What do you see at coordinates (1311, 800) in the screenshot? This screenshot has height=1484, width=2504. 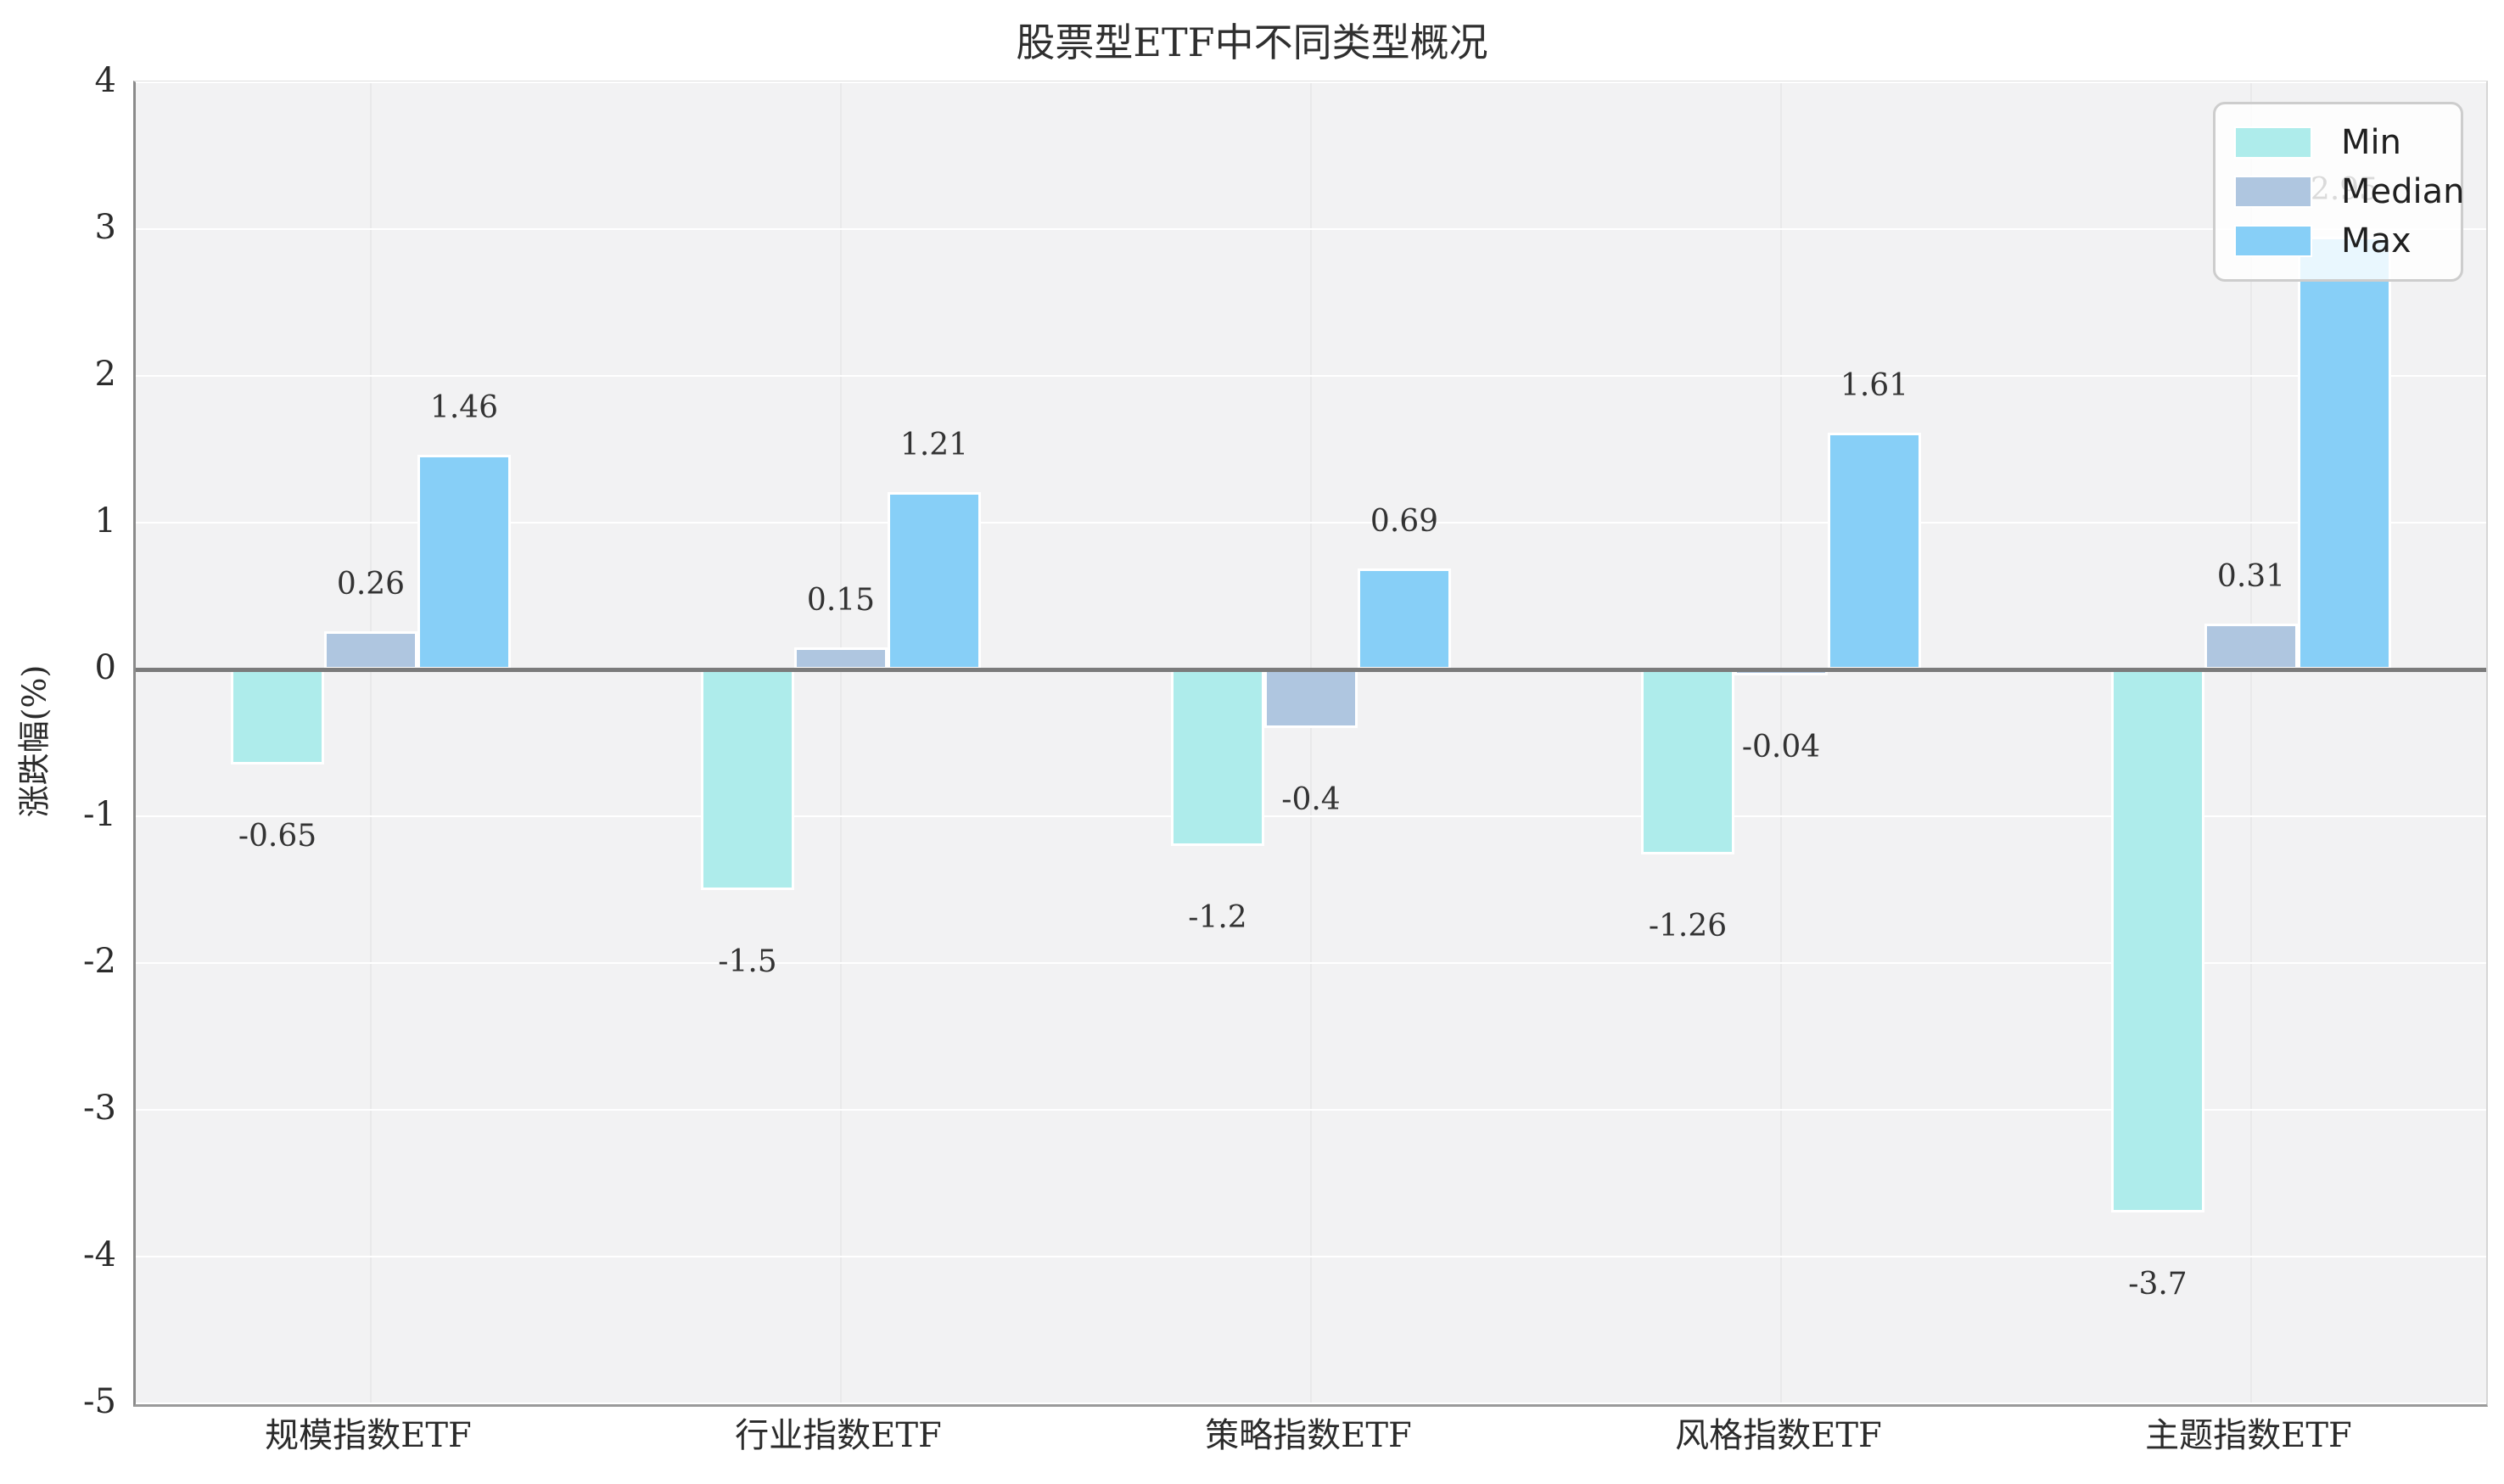 I see `bar-value-label: -0.4` at bounding box center [1311, 800].